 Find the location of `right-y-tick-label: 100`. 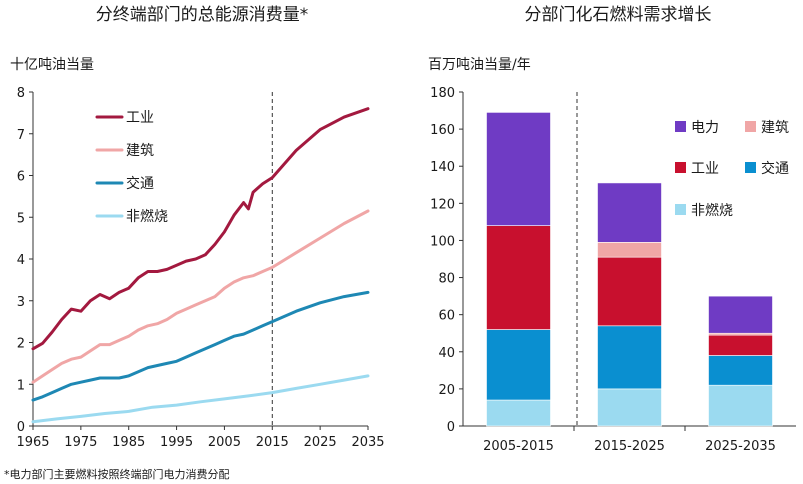

right-y-tick-label: 100 is located at coordinates (442, 241).